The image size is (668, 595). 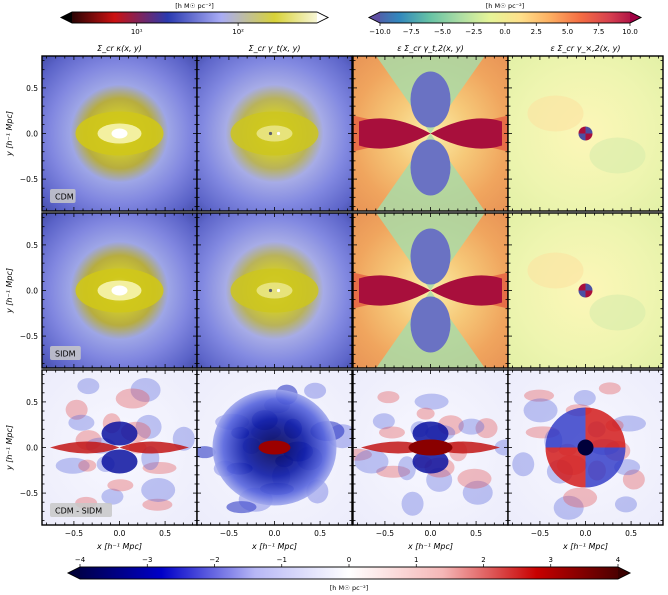 What do you see at coordinates (81, 510) in the screenshot?
I see `row-label-2: CDM - SIDM` at bounding box center [81, 510].